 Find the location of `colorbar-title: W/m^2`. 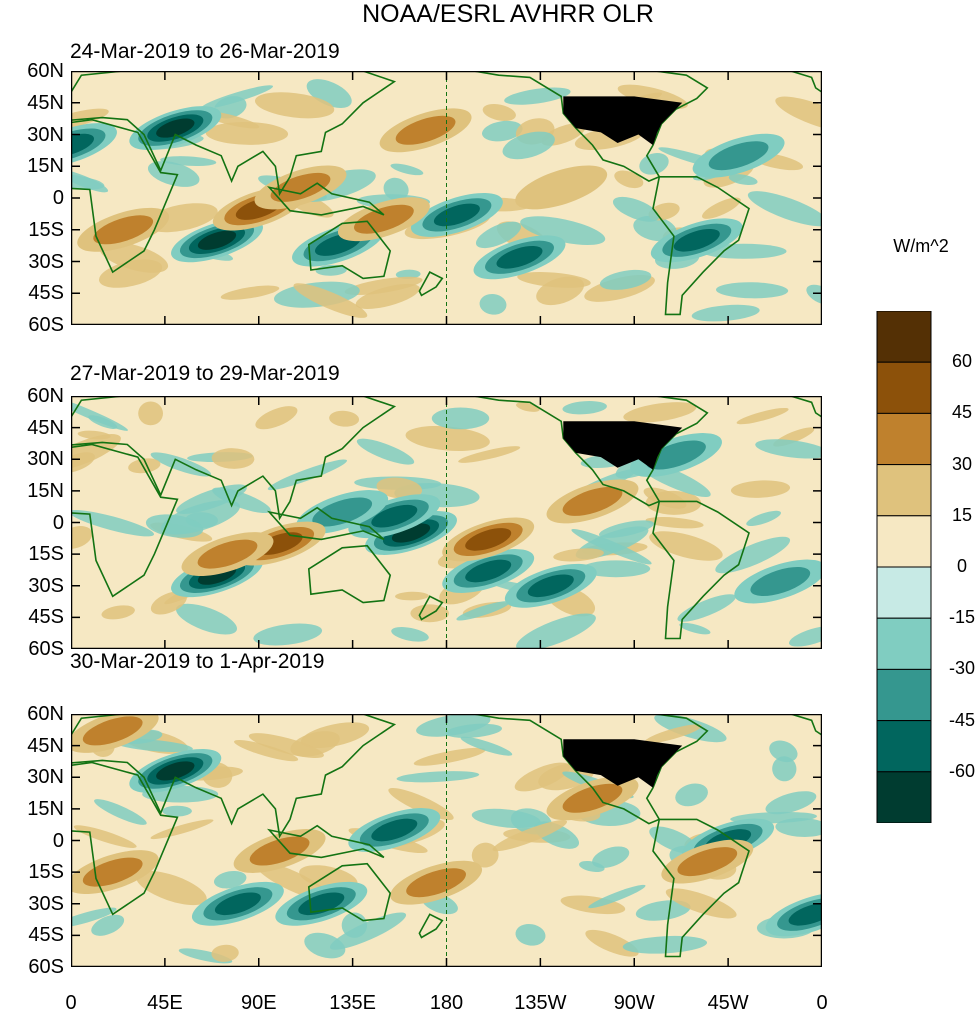

colorbar-title: W/m^2 is located at coordinates (921, 246).